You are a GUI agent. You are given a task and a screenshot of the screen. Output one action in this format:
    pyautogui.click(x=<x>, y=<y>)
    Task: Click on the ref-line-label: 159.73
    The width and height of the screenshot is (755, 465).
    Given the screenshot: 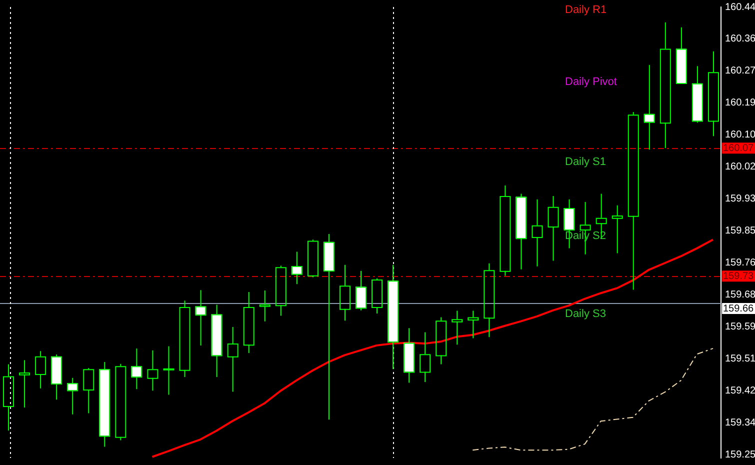 What is the action you would take?
    pyautogui.click(x=738, y=276)
    